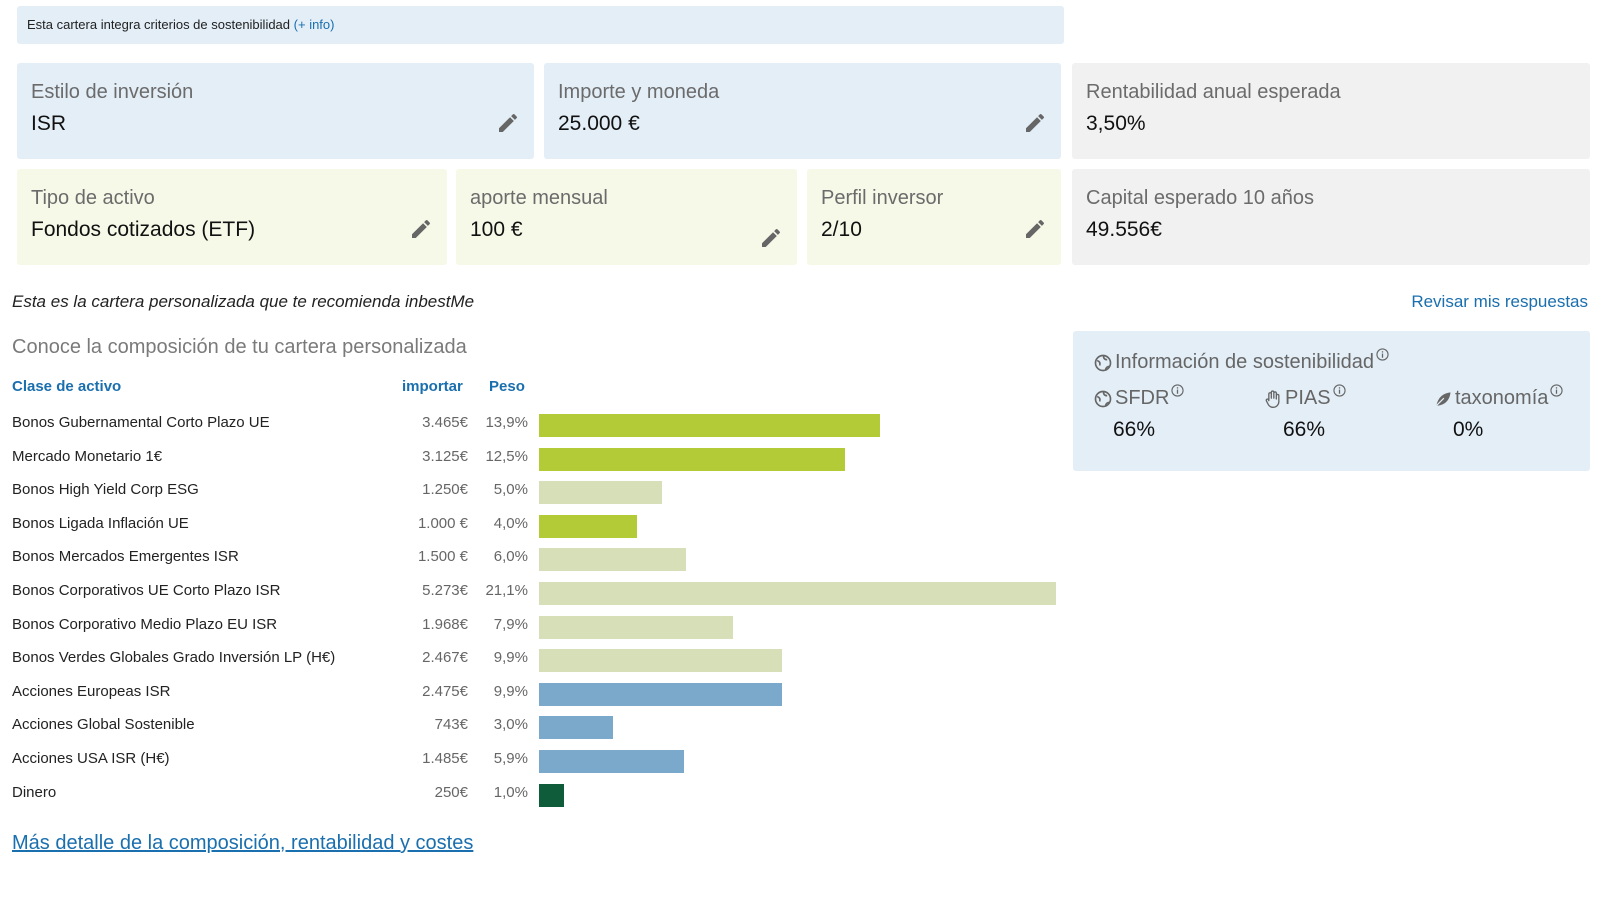  I want to click on expected-return-value: 3,50%, so click(1116, 123).